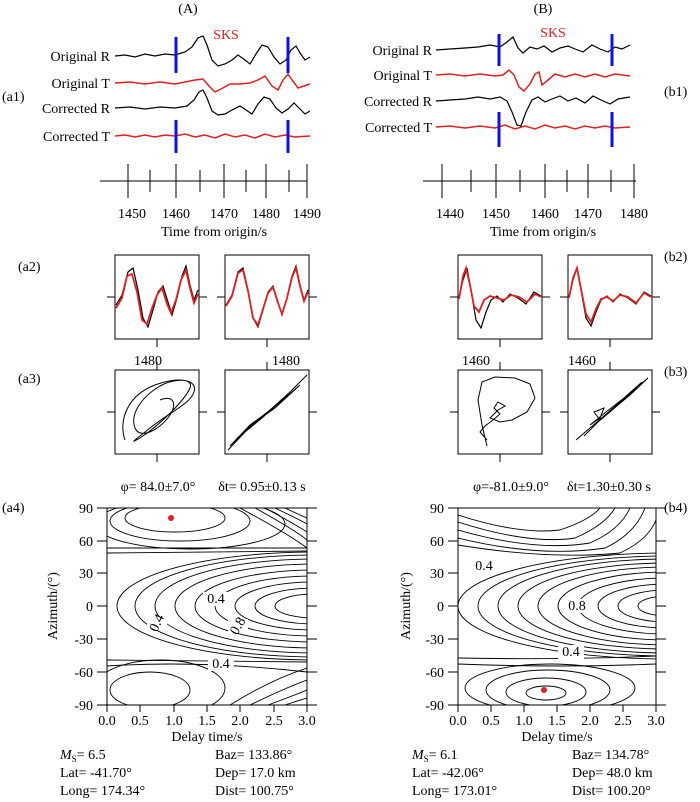 This screenshot has height=802, width=700. Describe the element at coordinates (86, 542) in the screenshot. I see `y-tick-label: 60` at that location.